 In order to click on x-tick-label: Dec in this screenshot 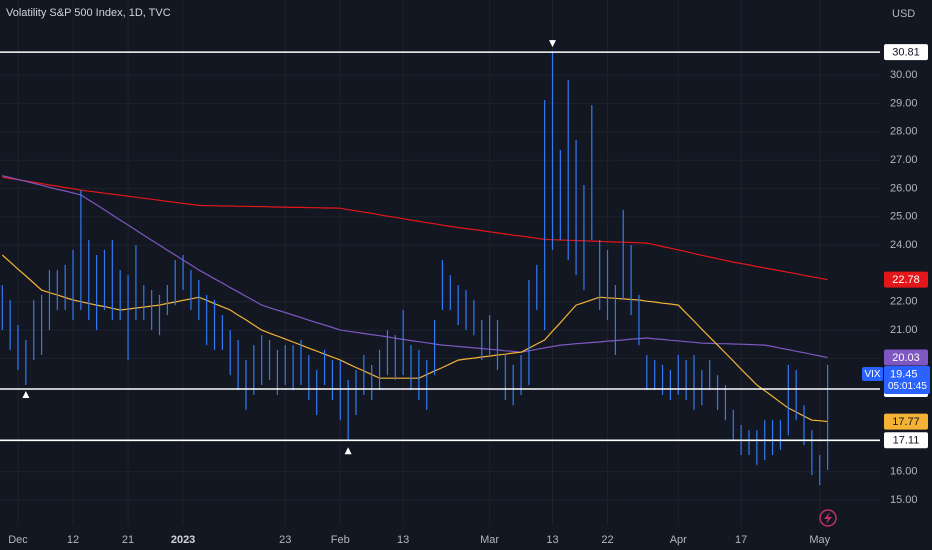, I will do `click(18, 540)`.